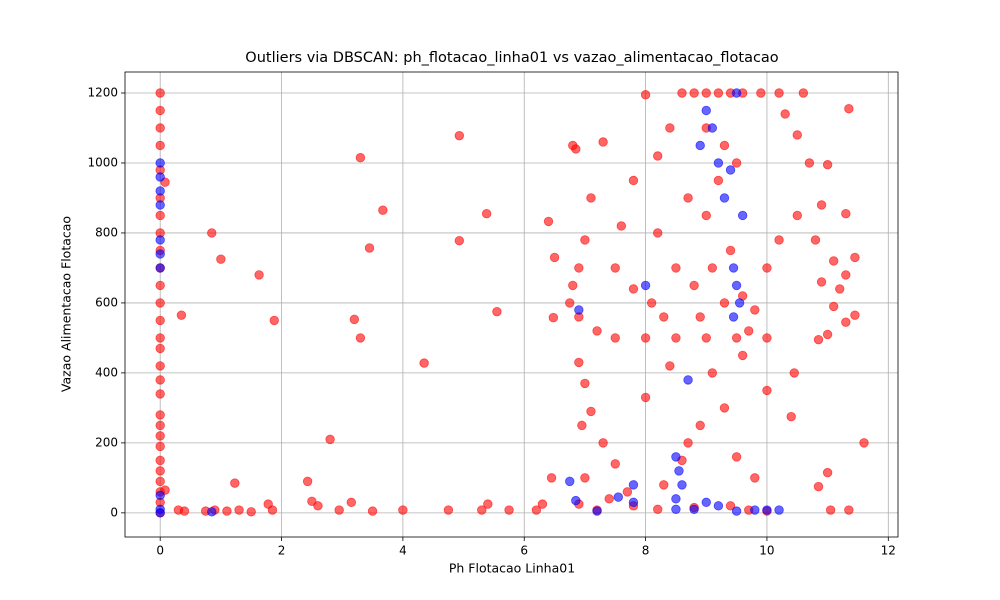  What do you see at coordinates (646, 551) in the screenshot?
I see `x-tick-label: 8` at bounding box center [646, 551].